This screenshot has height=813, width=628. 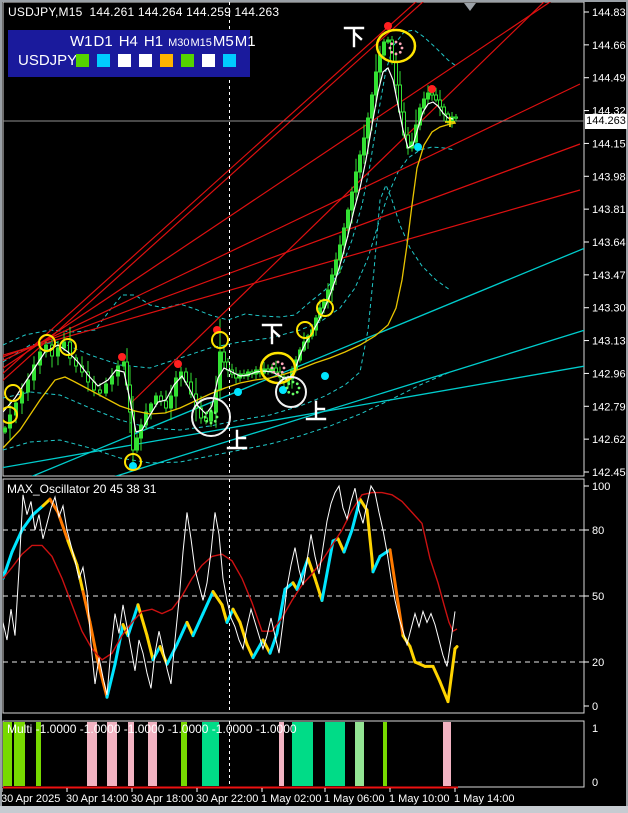 What do you see at coordinates (97, 799) in the screenshot?
I see `time-axis-label: 30 Apr 14:00` at bounding box center [97, 799].